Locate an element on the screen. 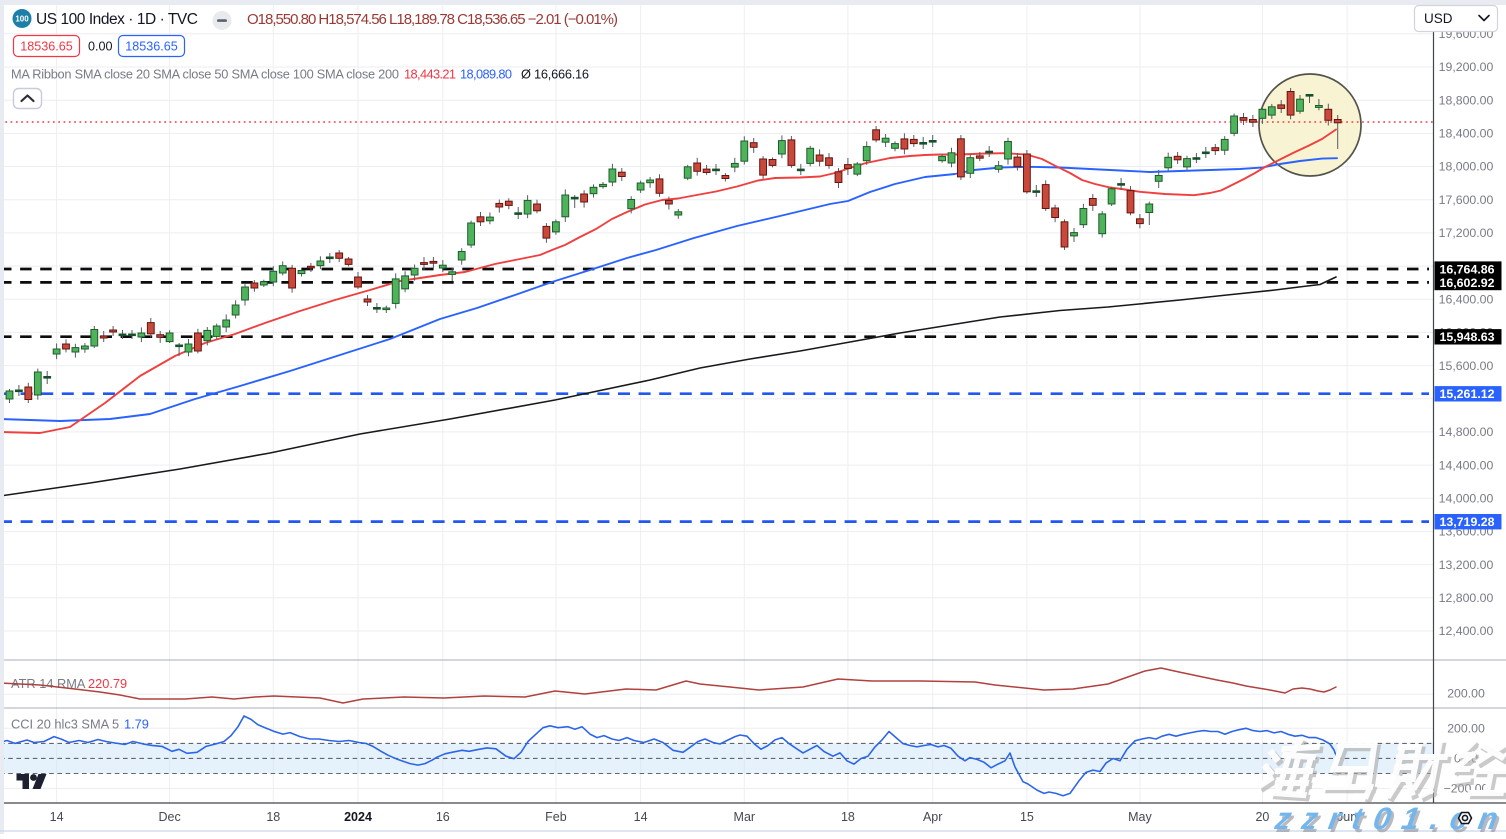 This screenshot has width=1506, height=839. svg-text: 15,948.63 is located at coordinates (1466, 337).